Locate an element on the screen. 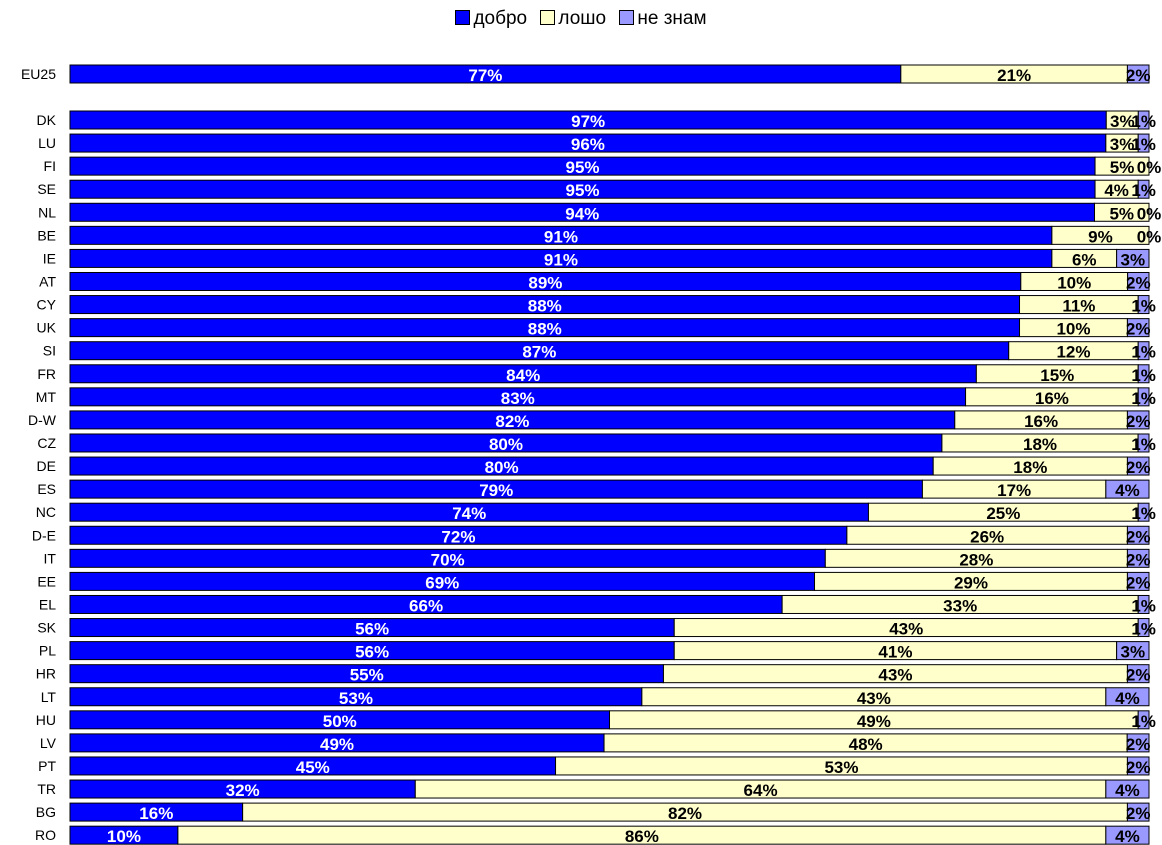 This screenshot has width=1162, height=845. bar-dont-know-pt is located at coordinates (1138, 766).